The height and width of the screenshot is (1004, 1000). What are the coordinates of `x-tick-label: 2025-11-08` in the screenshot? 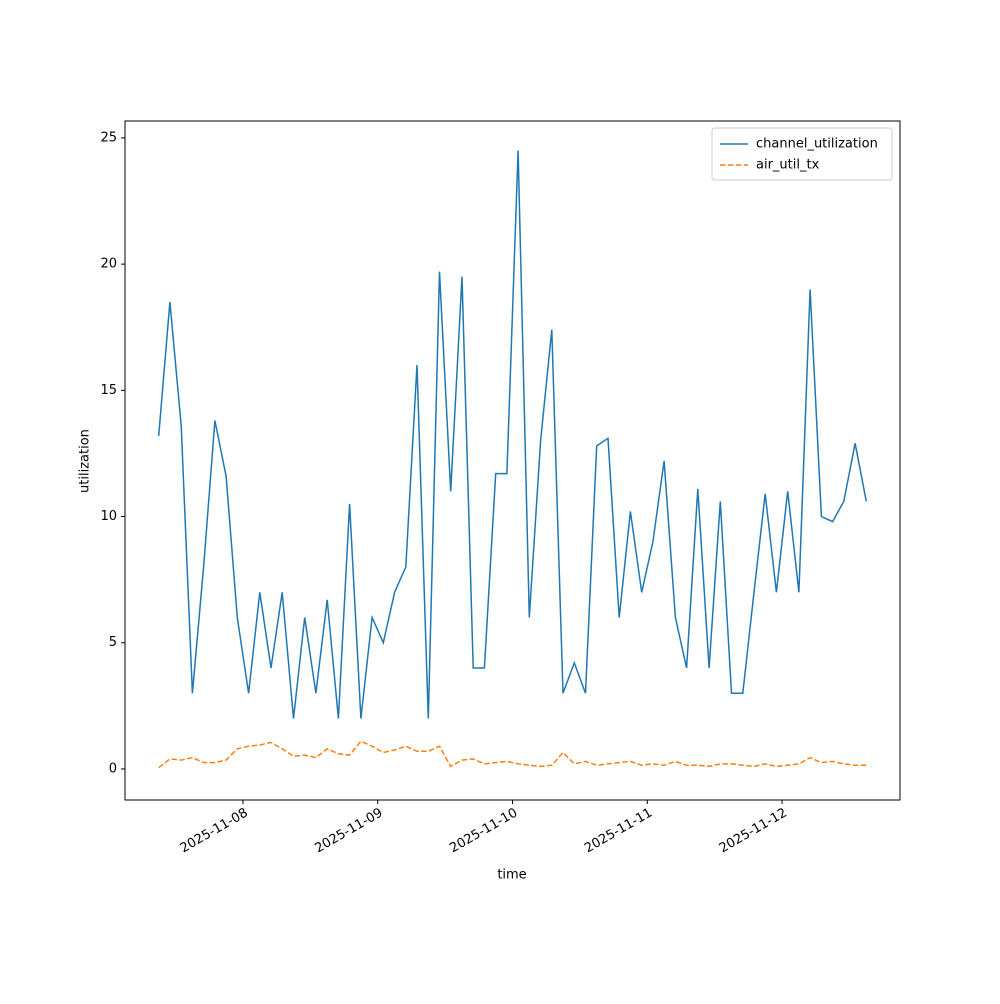 It's located at (214, 831).